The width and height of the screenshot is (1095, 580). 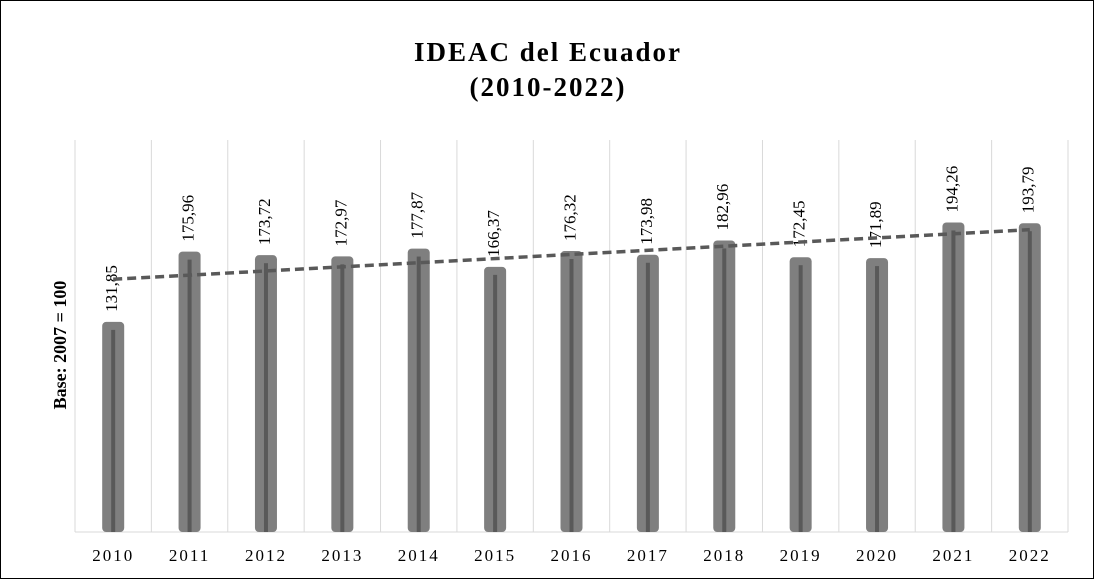 I want to click on value-label: 172,45, so click(x=799, y=223).